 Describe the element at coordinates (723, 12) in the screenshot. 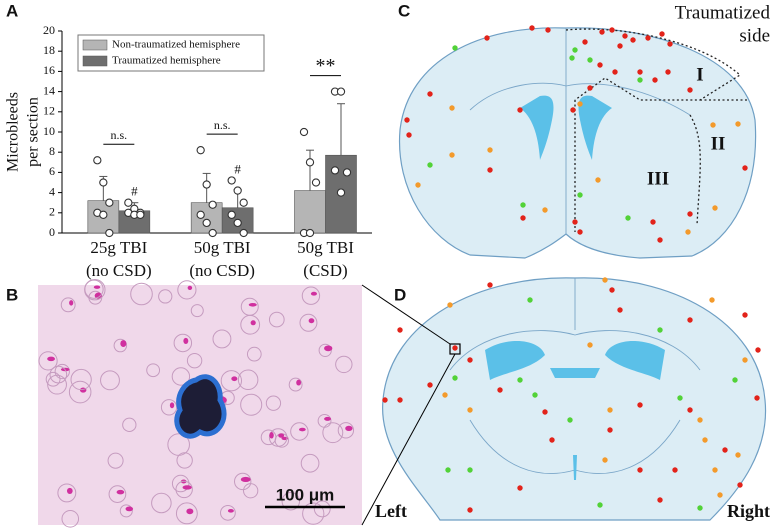

I see `side-label: Traumatized` at that location.